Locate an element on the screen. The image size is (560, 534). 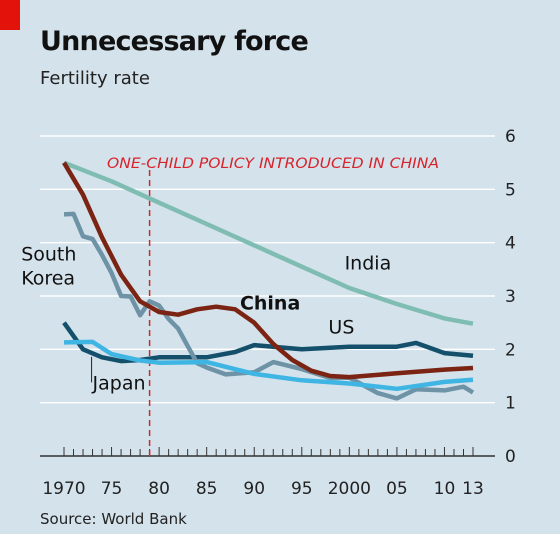
japan-label: Japan is located at coordinates (119, 383).